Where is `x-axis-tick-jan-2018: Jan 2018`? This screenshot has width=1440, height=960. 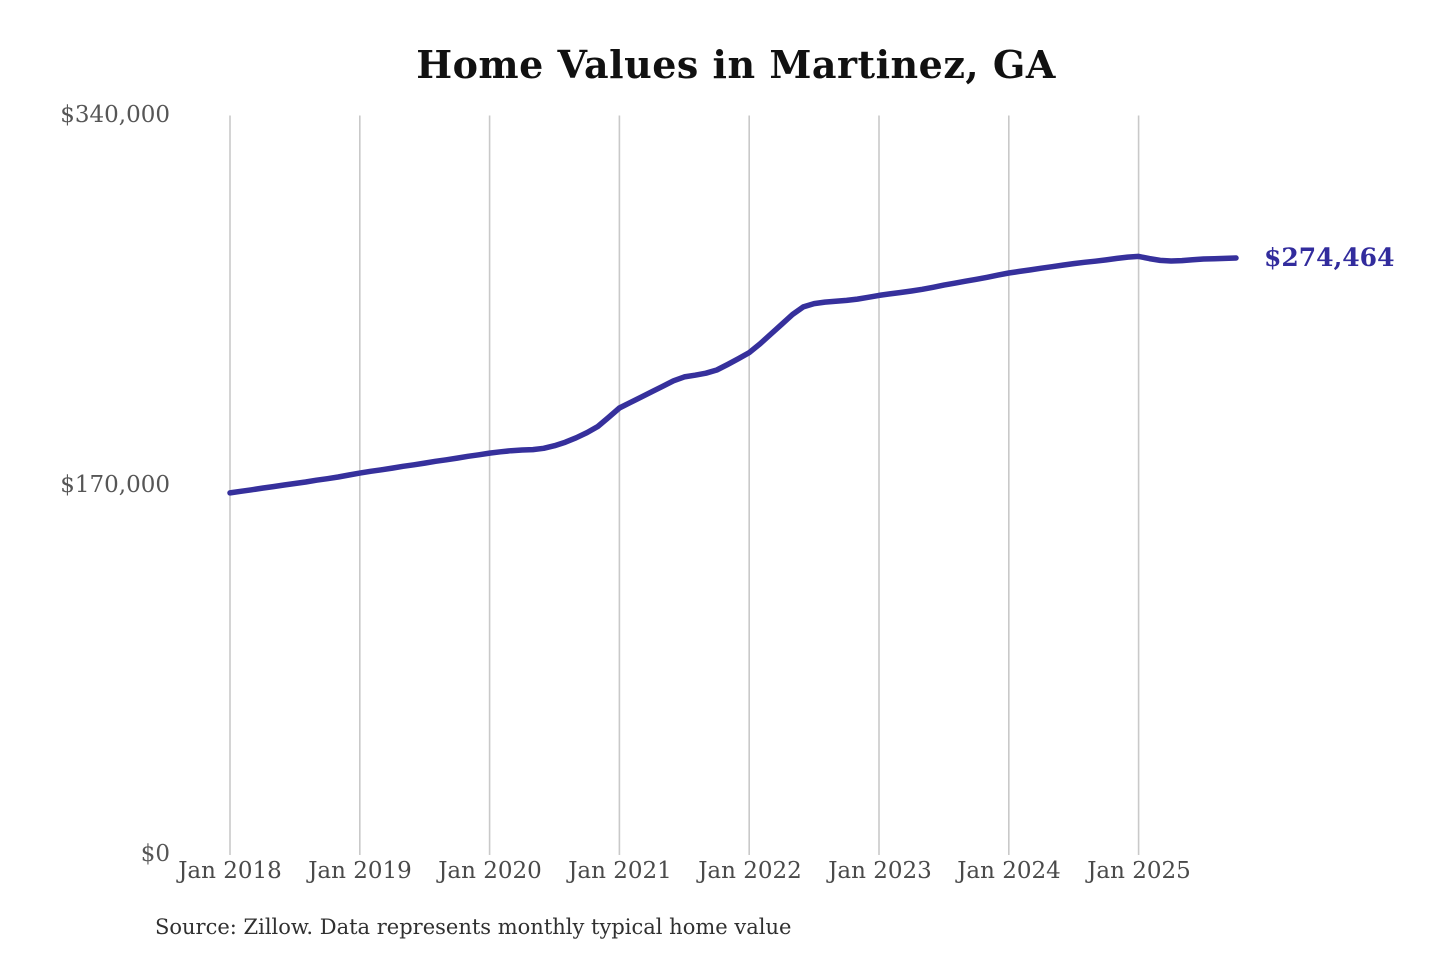 x-axis-tick-jan-2018: Jan 2018 is located at coordinates (230, 871).